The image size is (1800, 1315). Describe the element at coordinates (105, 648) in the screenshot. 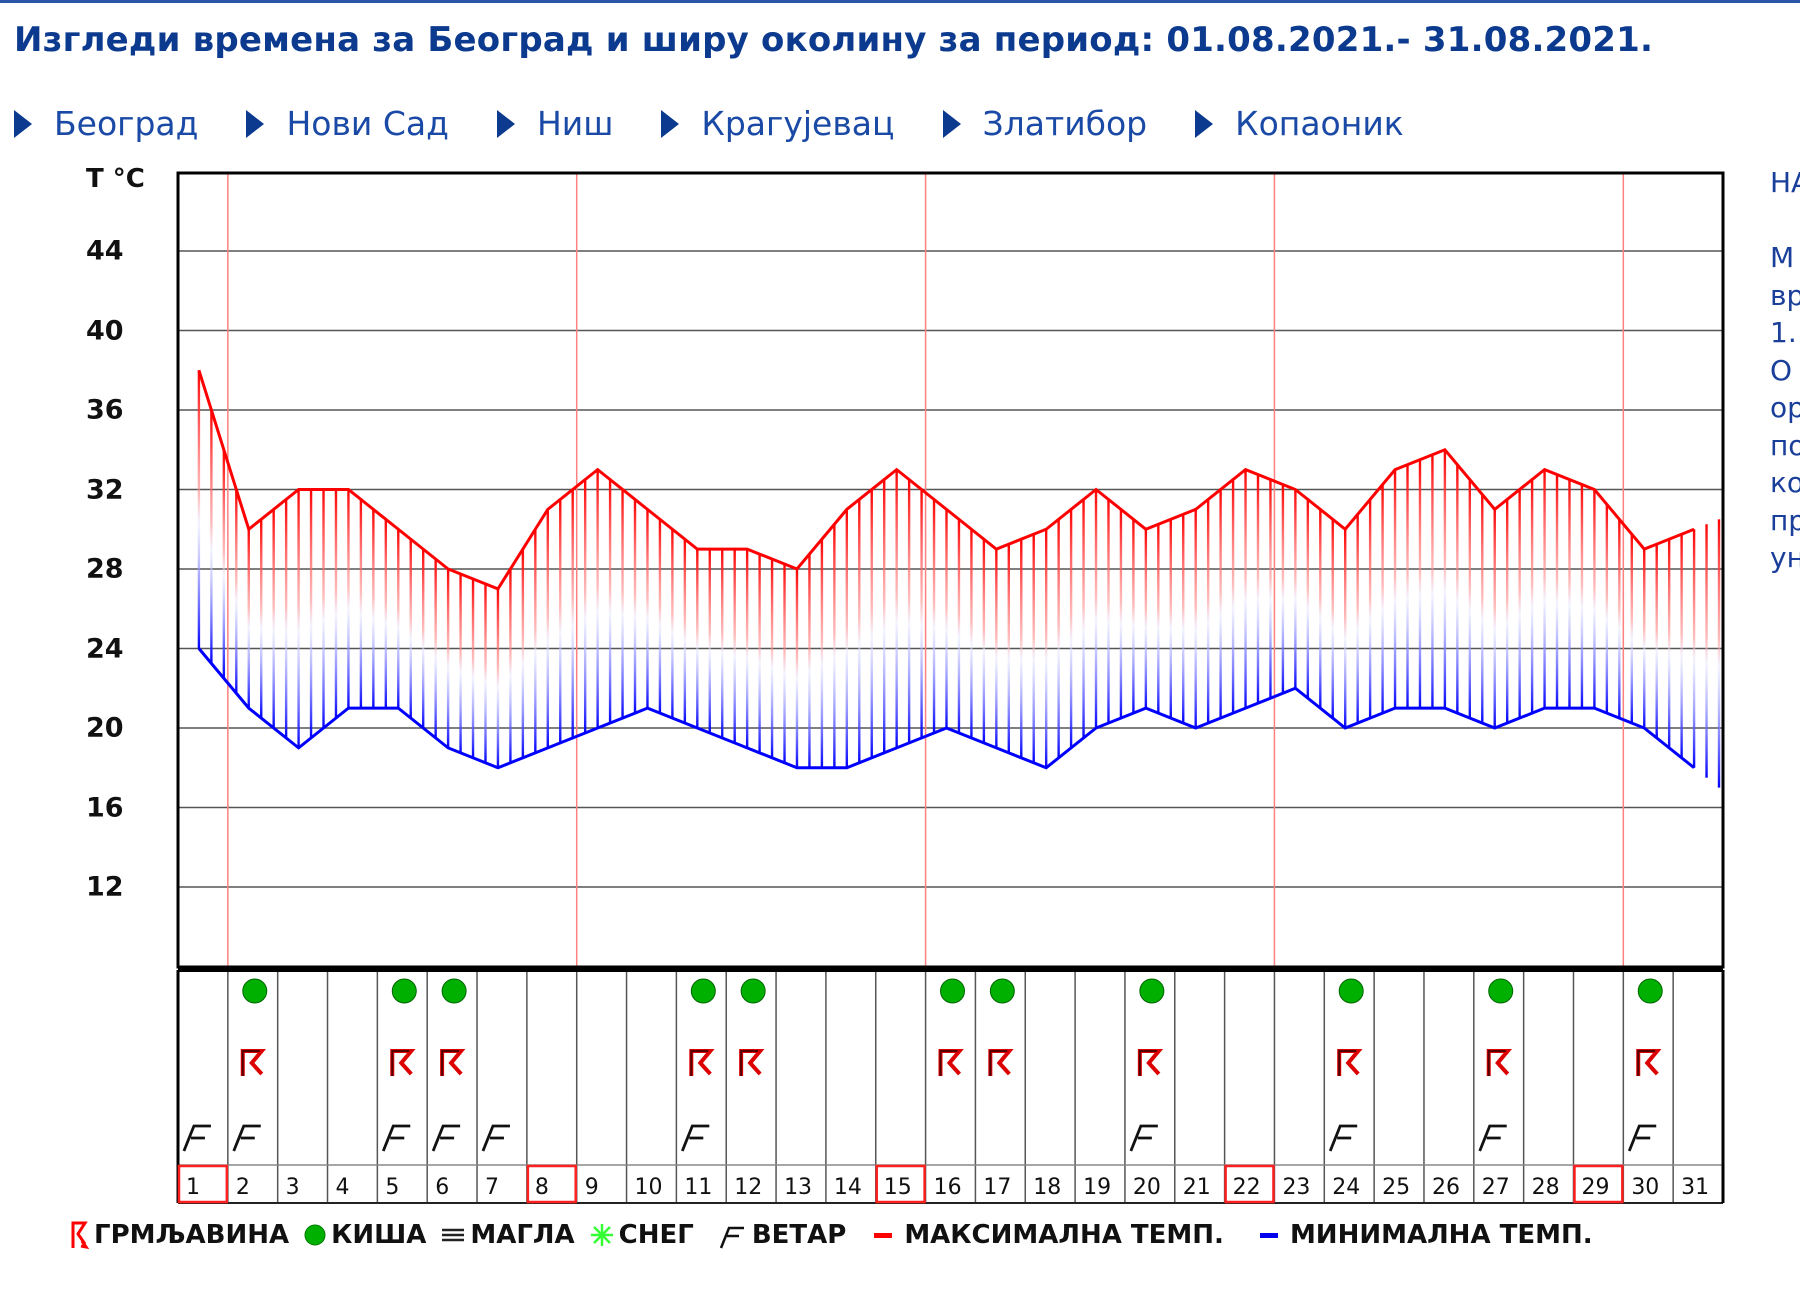

I see `y-tick-label: 24` at that location.